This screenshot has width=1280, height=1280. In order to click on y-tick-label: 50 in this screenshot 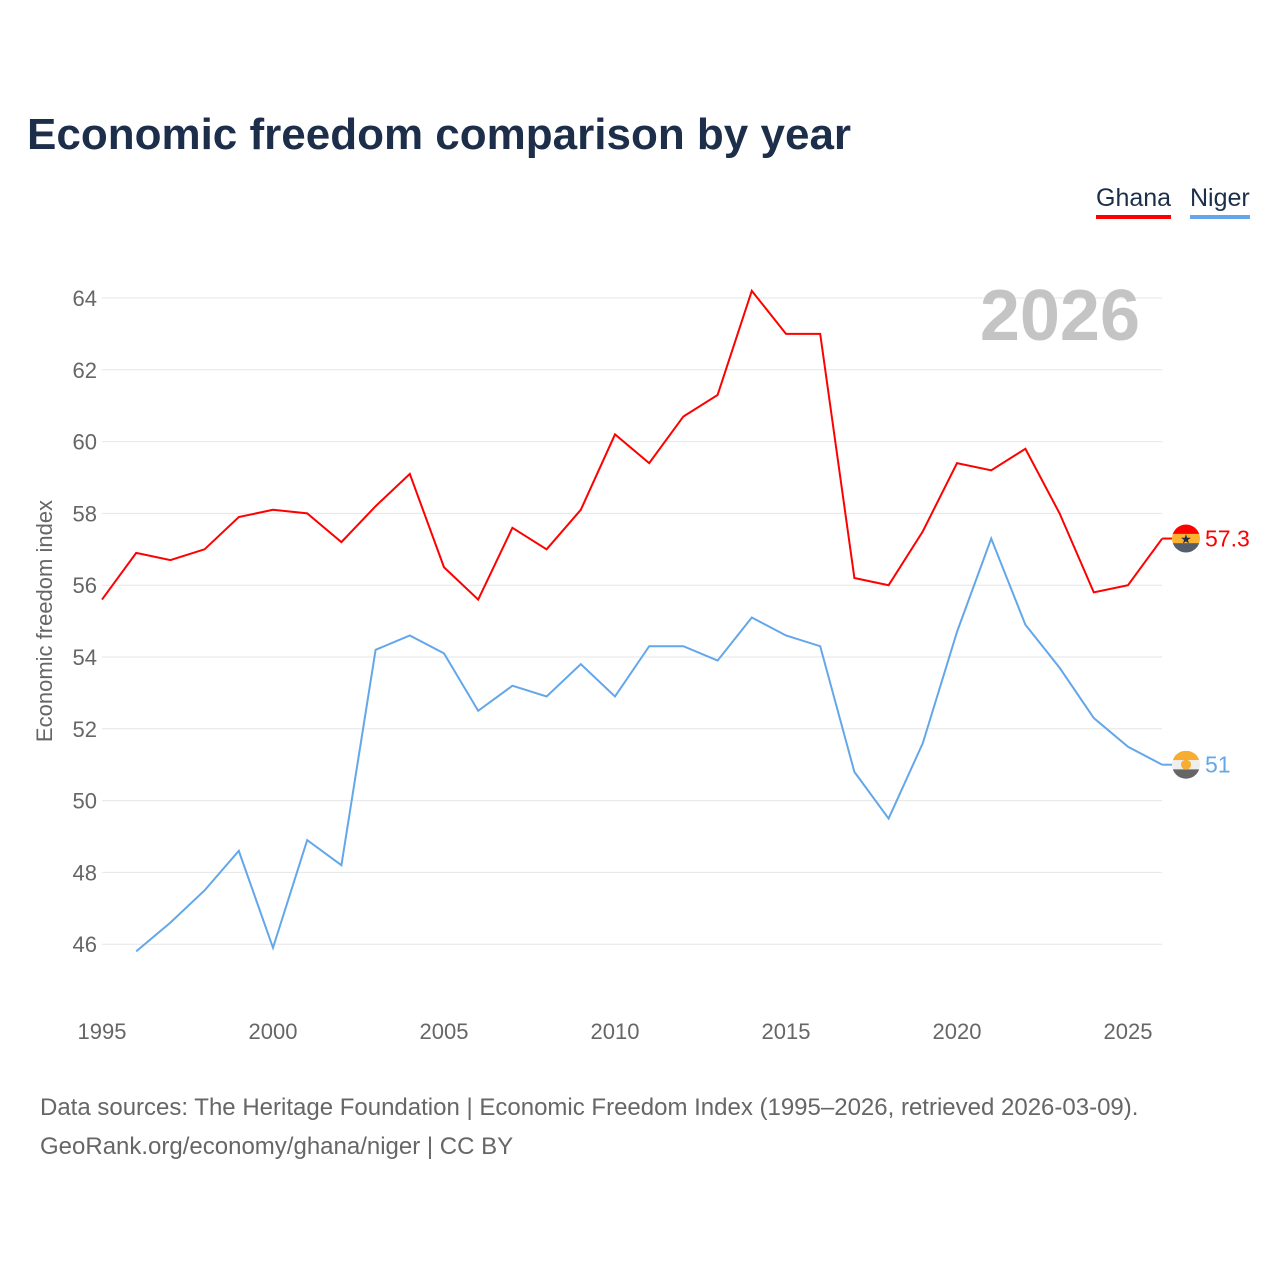, I will do `click(85, 801)`.